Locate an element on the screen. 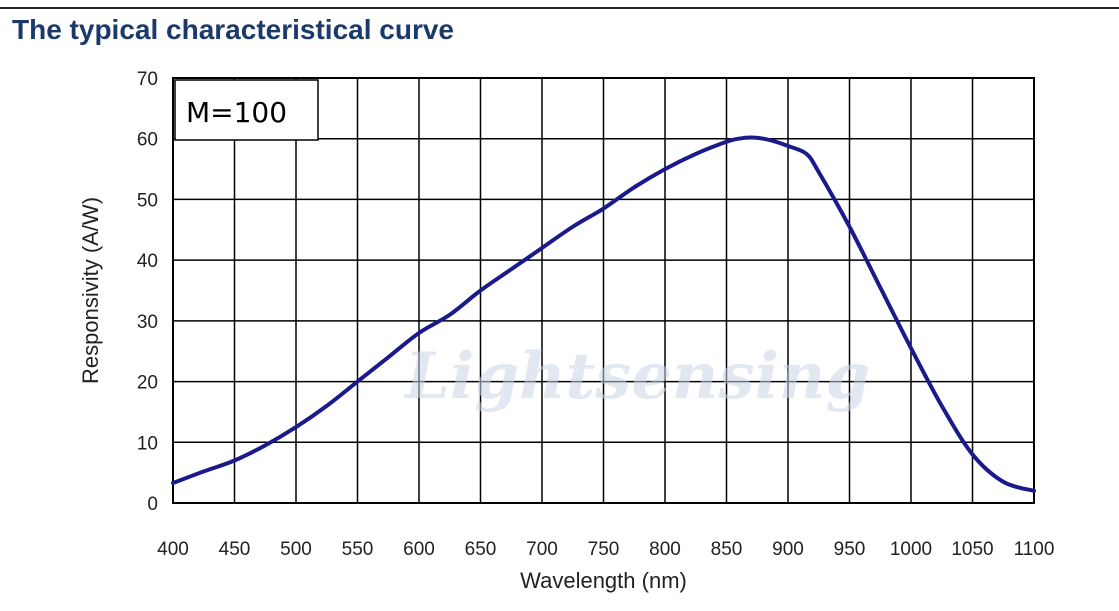 This screenshot has height=611, width=1119. x-tick-label: 500 is located at coordinates (296, 549).